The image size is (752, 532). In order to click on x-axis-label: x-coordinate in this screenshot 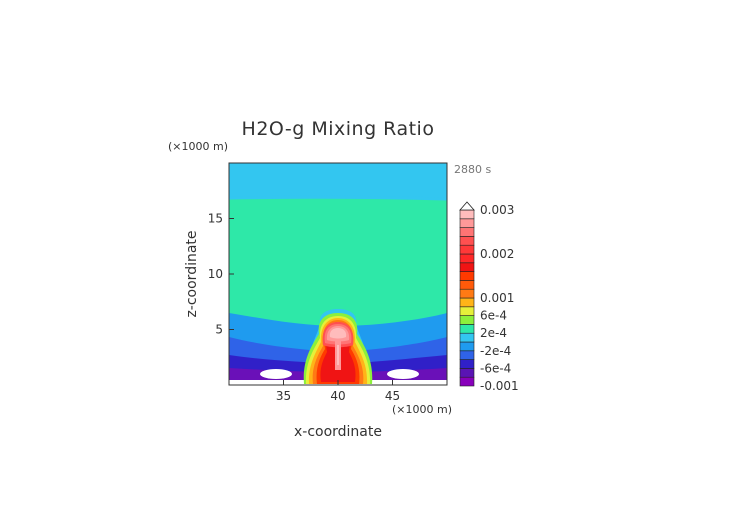, I will do `click(338, 432)`.